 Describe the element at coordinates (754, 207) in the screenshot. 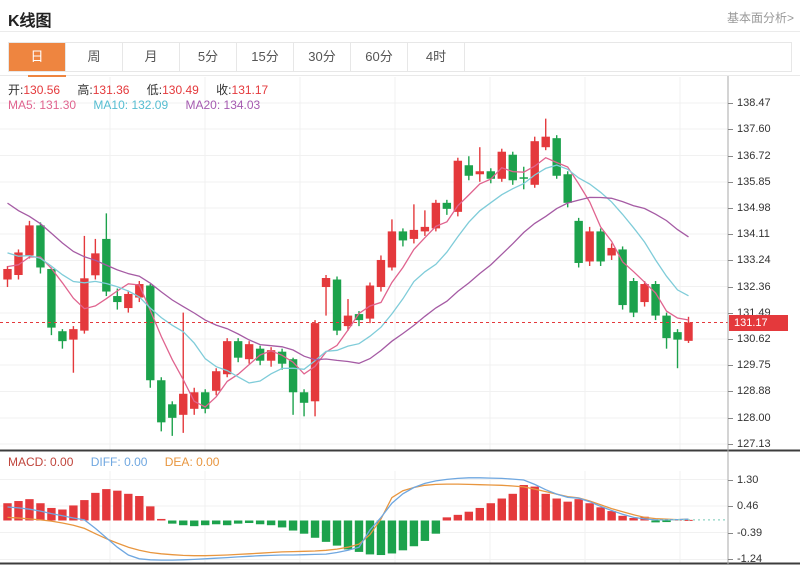

I see `main-axis-label: 134.98` at that location.